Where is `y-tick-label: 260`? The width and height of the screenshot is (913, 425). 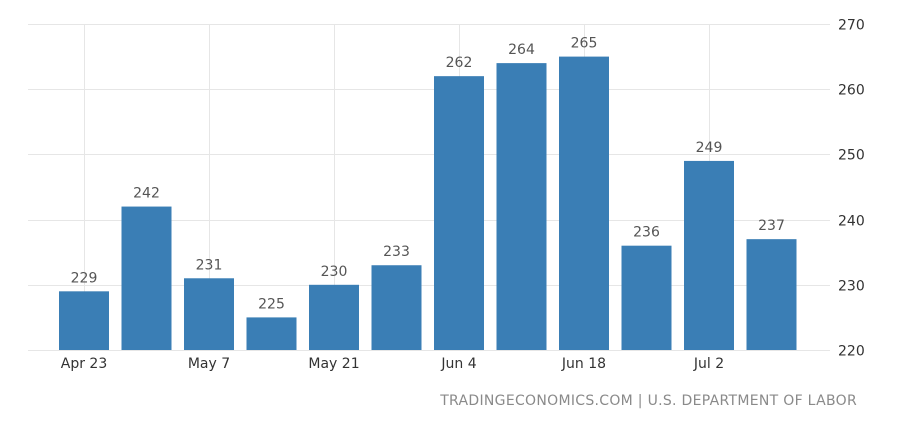 y-tick-label: 260 is located at coordinates (851, 91).